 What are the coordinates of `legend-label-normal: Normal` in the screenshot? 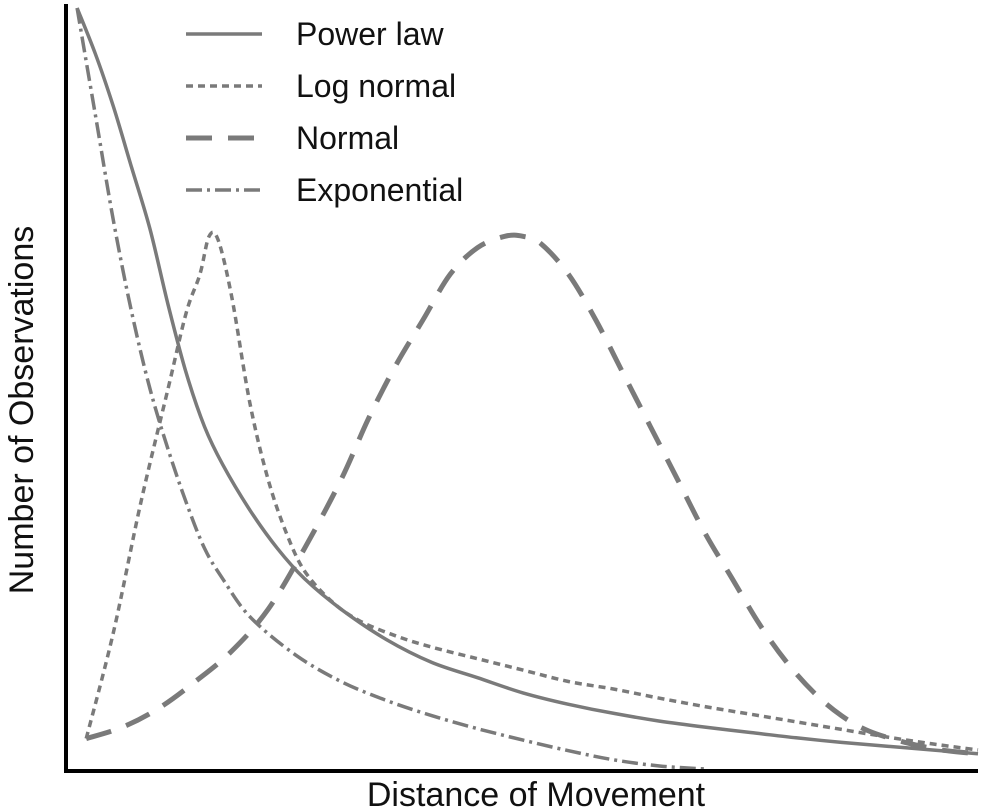 It's located at (347, 138).